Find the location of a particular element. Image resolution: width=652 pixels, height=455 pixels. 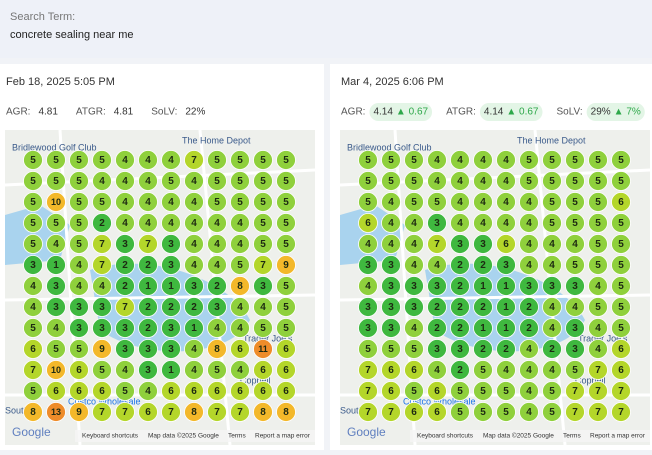

metric-name: SoLV: is located at coordinates (164, 112).